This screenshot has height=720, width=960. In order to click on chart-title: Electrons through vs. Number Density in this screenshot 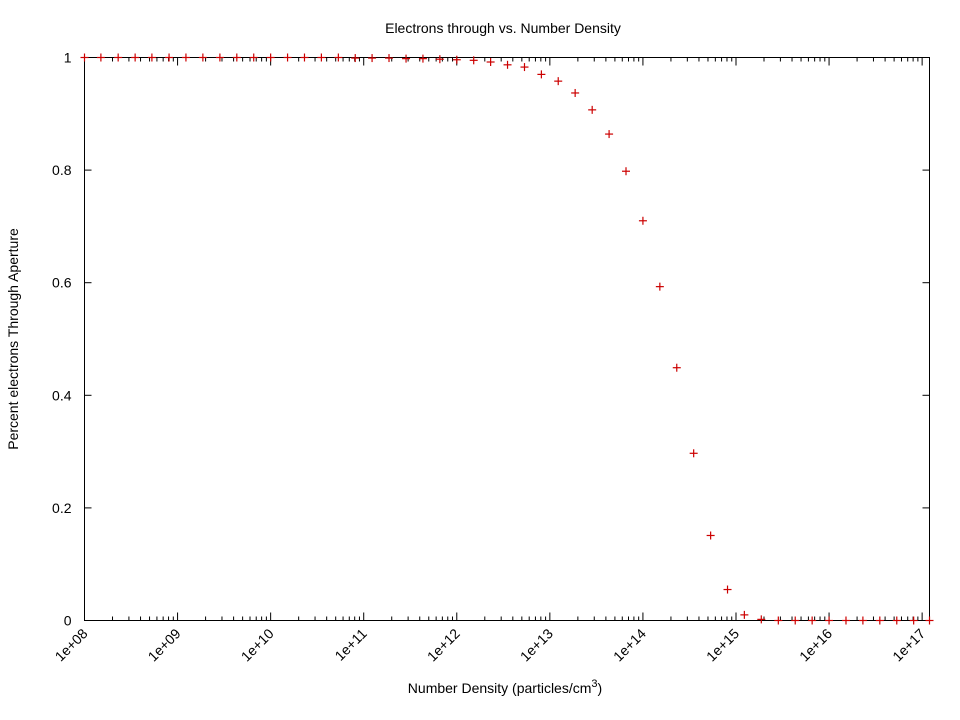, I will do `click(503, 28)`.